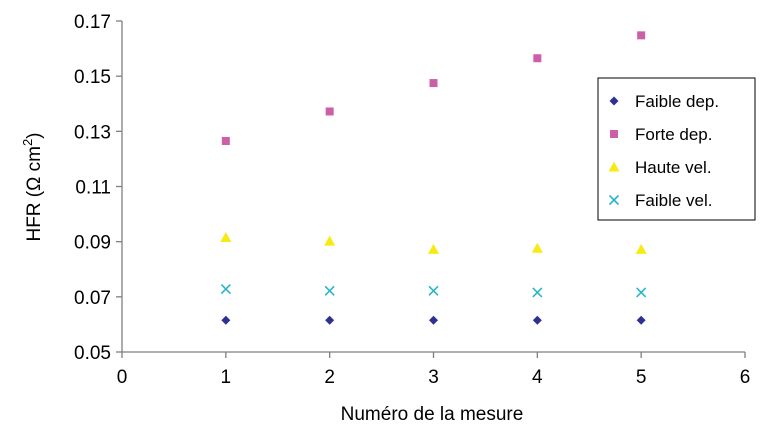 Image resolution: width=761 pixels, height=428 pixels. What do you see at coordinates (433, 377) in the screenshot?
I see `x-tick-label: 3` at bounding box center [433, 377].